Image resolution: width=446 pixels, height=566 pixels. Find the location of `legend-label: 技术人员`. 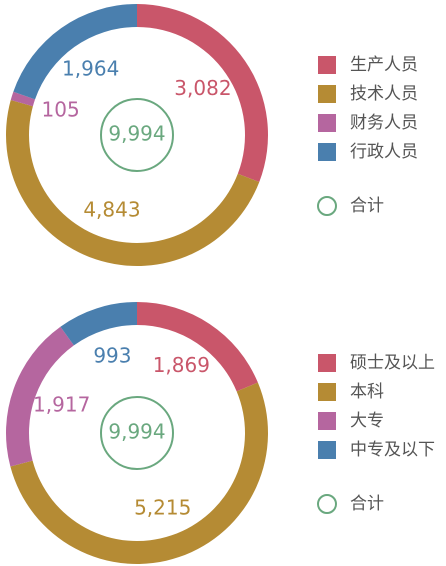

legend-label: 技术人员 is located at coordinates (384, 94).